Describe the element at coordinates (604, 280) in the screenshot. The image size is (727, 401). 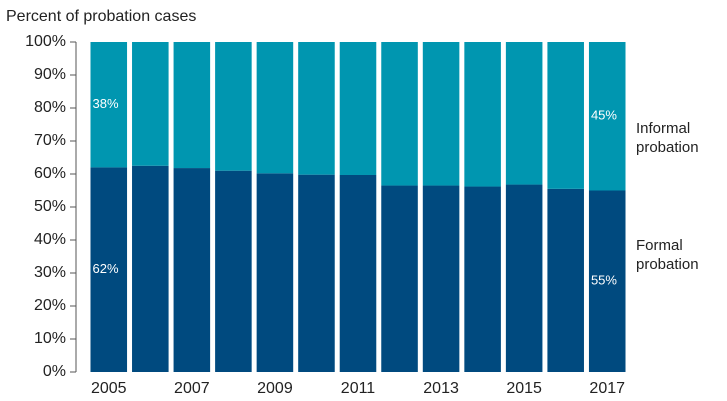
I see `data-label: 55%` at that location.